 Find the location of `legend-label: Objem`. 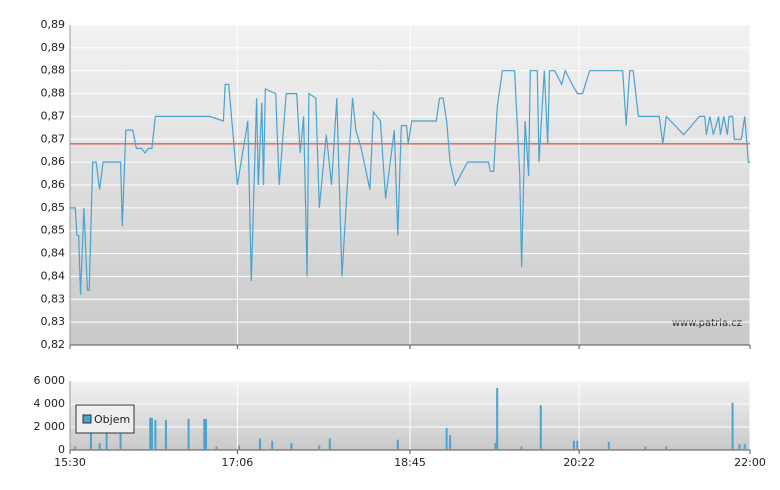

legend-label: Objem is located at coordinates (112, 419).